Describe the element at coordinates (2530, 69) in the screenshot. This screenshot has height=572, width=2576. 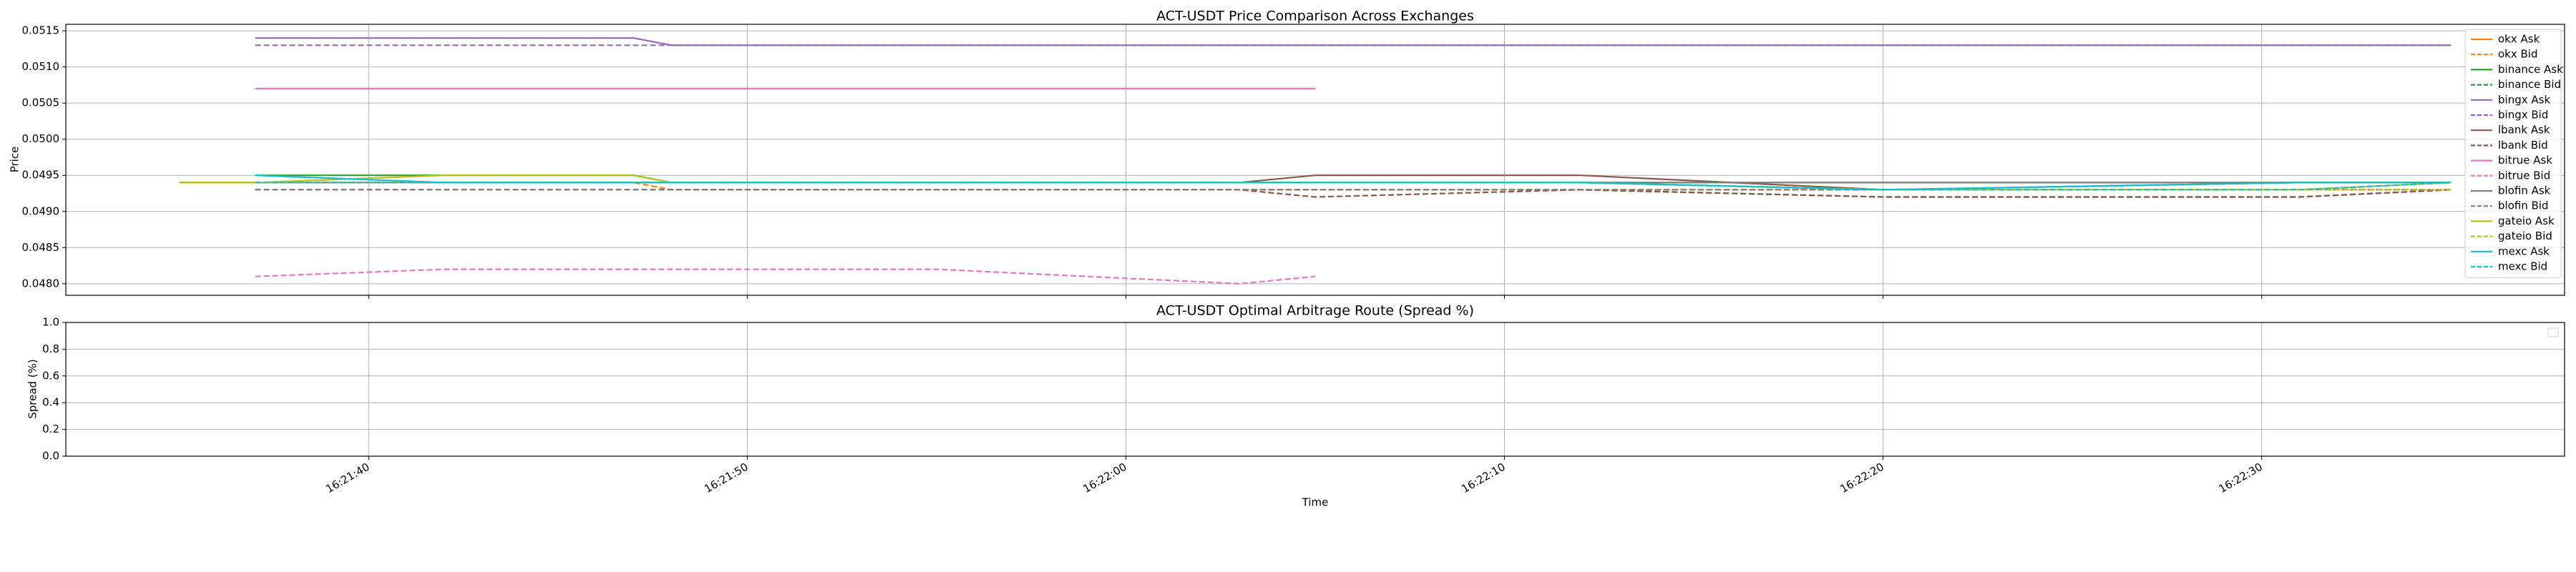
I see `legend-label: binance Ask` at that location.